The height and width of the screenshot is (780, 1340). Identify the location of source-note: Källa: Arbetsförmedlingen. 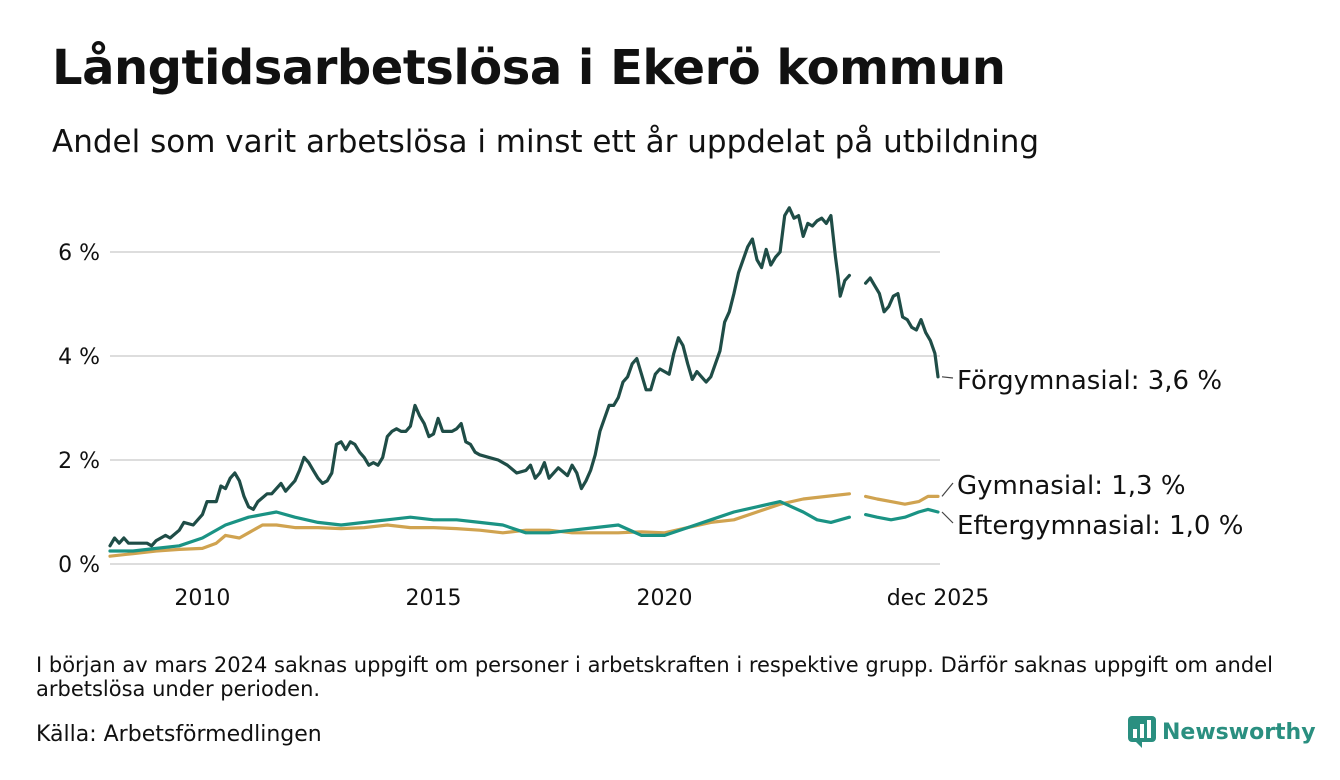
(179, 734).